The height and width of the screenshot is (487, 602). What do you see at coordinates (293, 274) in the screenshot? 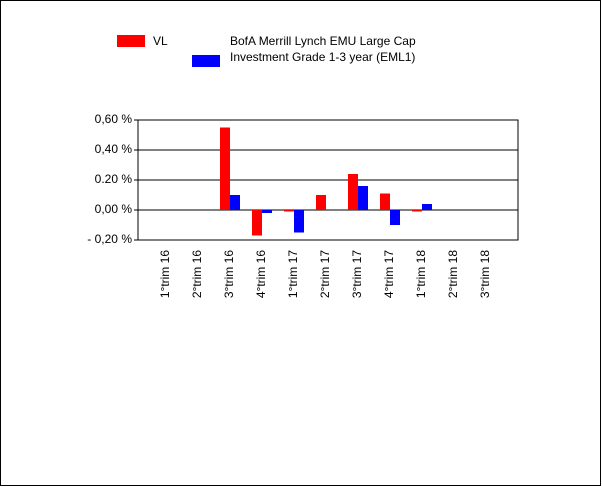
I see `x-tick-label: 1°trim 17` at bounding box center [293, 274].